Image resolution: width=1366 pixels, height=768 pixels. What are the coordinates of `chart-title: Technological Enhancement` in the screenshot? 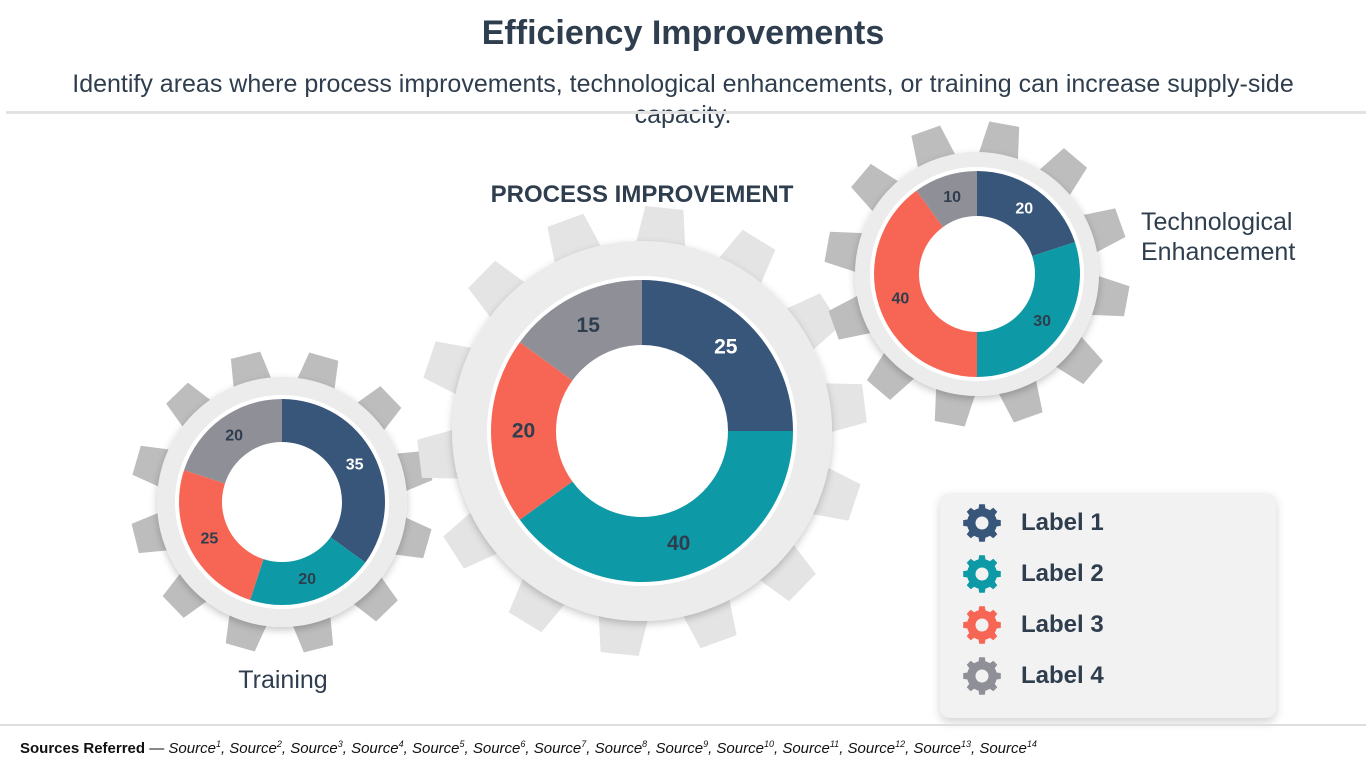 It's located at (1218, 237).